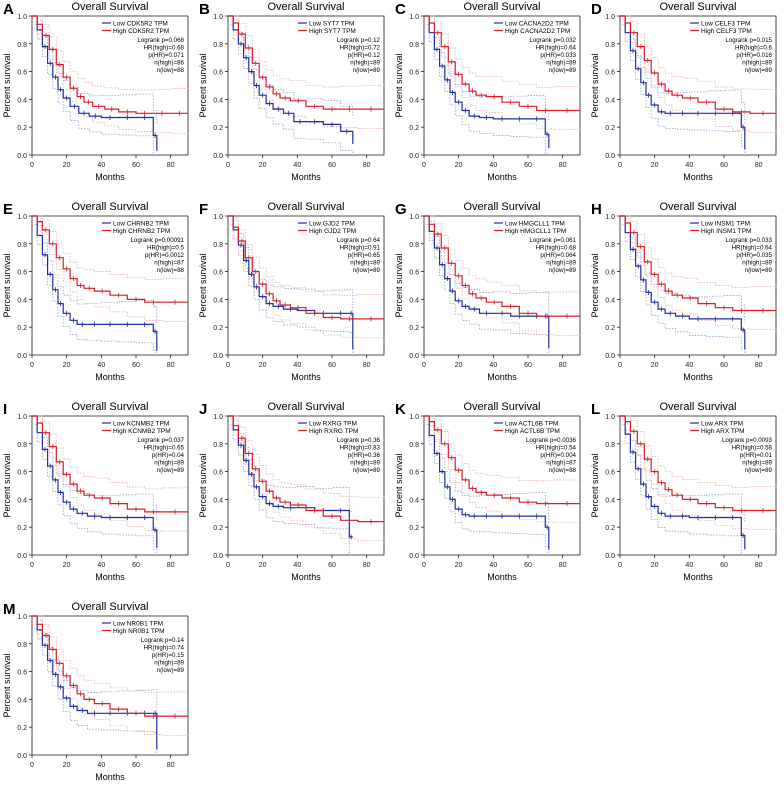  I want to click on y-tick-label: 0.4, so click(22, 500).